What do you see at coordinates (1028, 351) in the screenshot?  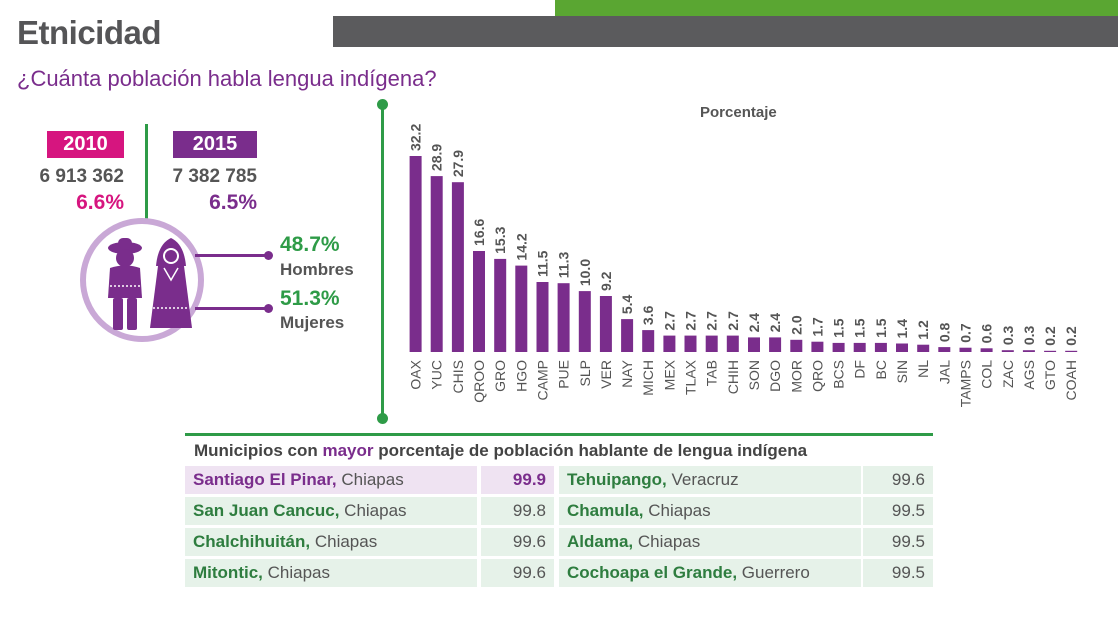 I see `bar-ags` at bounding box center [1028, 351].